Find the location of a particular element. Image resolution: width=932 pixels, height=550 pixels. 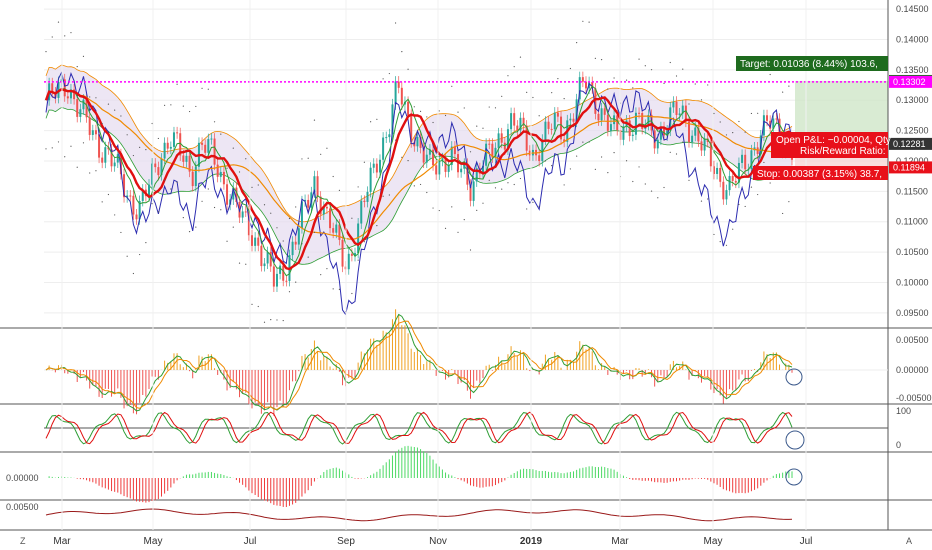

corner-left-label: Z is located at coordinates (23, 541).